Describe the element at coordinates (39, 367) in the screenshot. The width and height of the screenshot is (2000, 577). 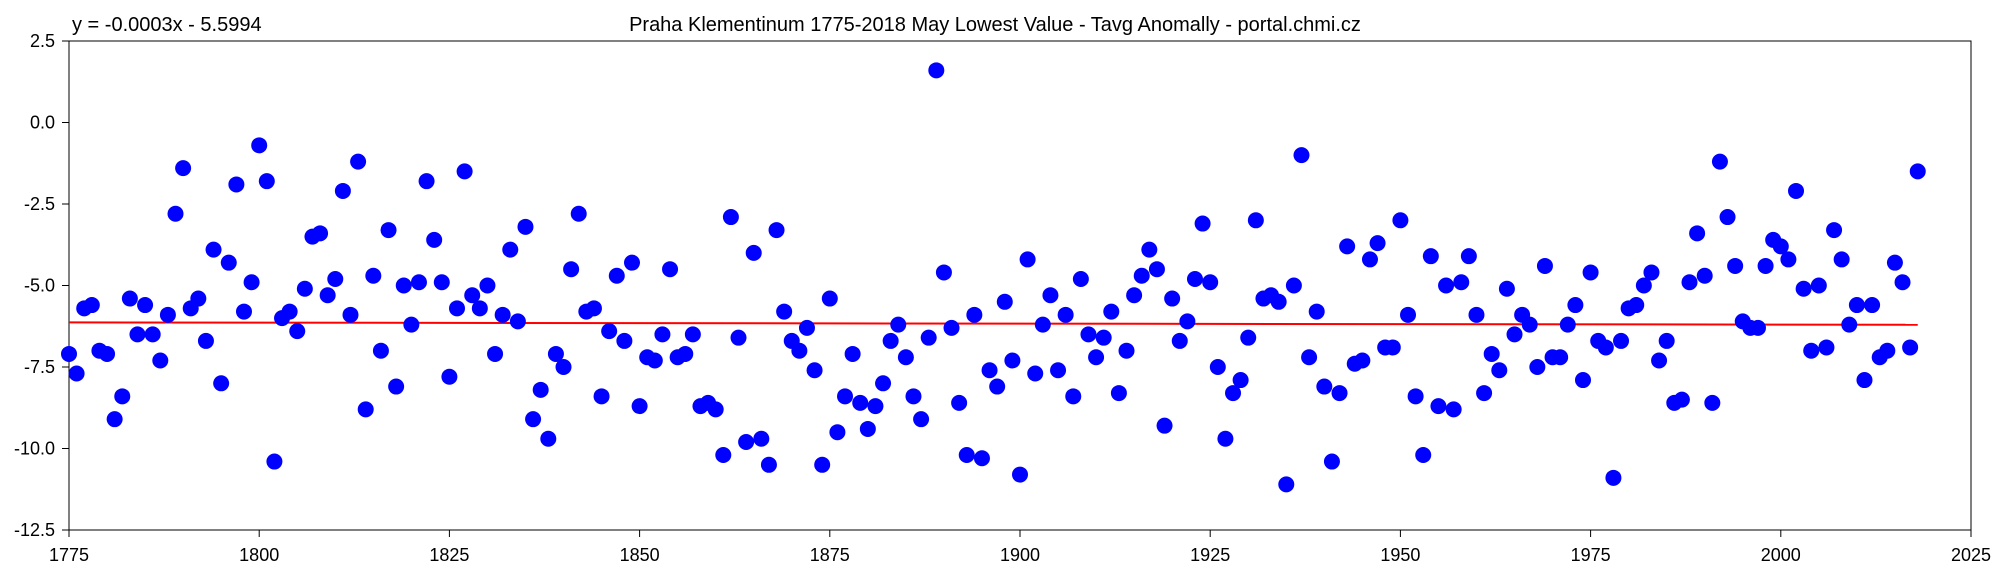
I see `y-tick-label: -7.5` at that location.